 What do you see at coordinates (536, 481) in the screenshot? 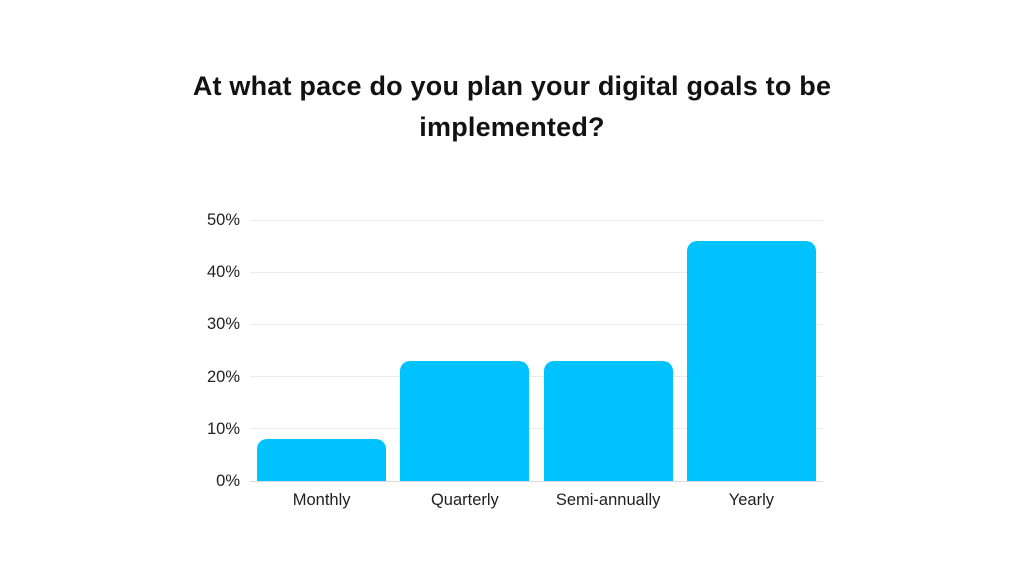
I see `x-axis-baseline` at bounding box center [536, 481].